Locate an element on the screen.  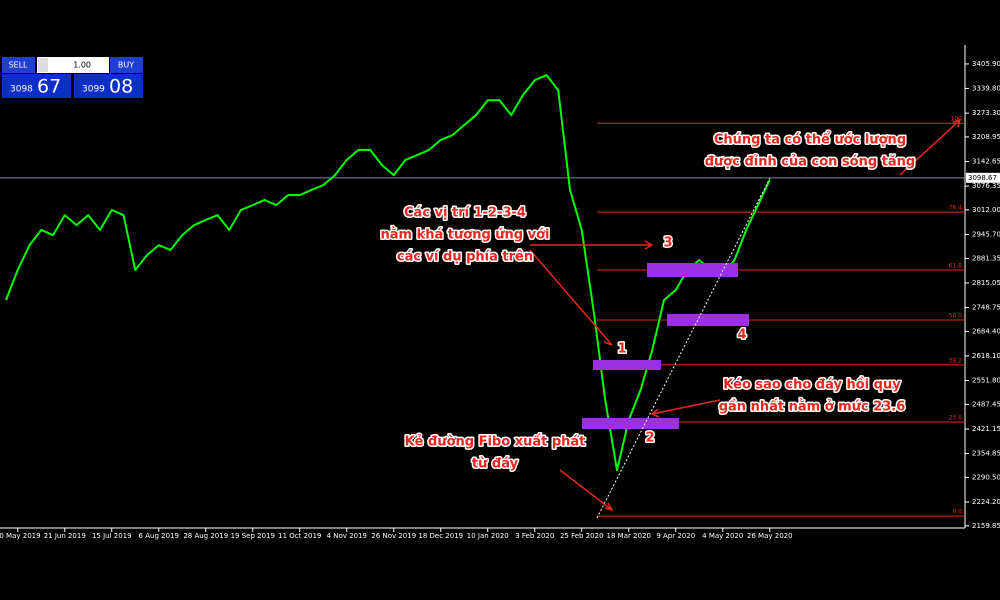
y-tick-label: 2421.15 is located at coordinates (986, 429).